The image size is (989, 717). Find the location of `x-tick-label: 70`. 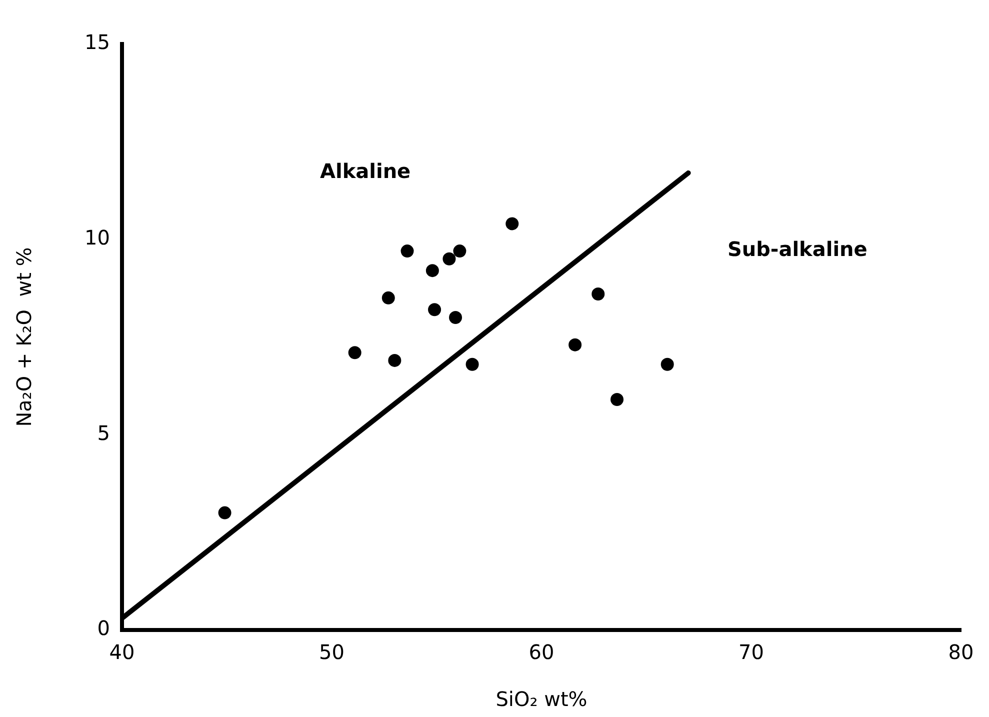

x-tick-label: 70 is located at coordinates (751, 652).